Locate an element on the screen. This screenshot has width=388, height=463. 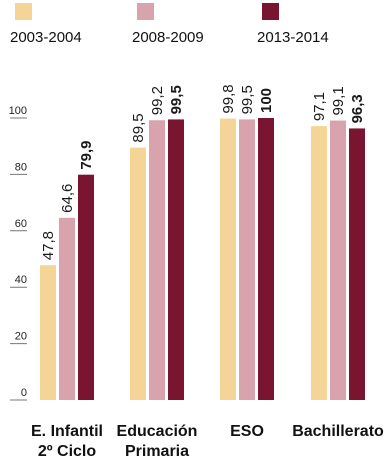
legend: 2003-2004 2008-2009 2013-2014 is located at coordinates (169, 24).